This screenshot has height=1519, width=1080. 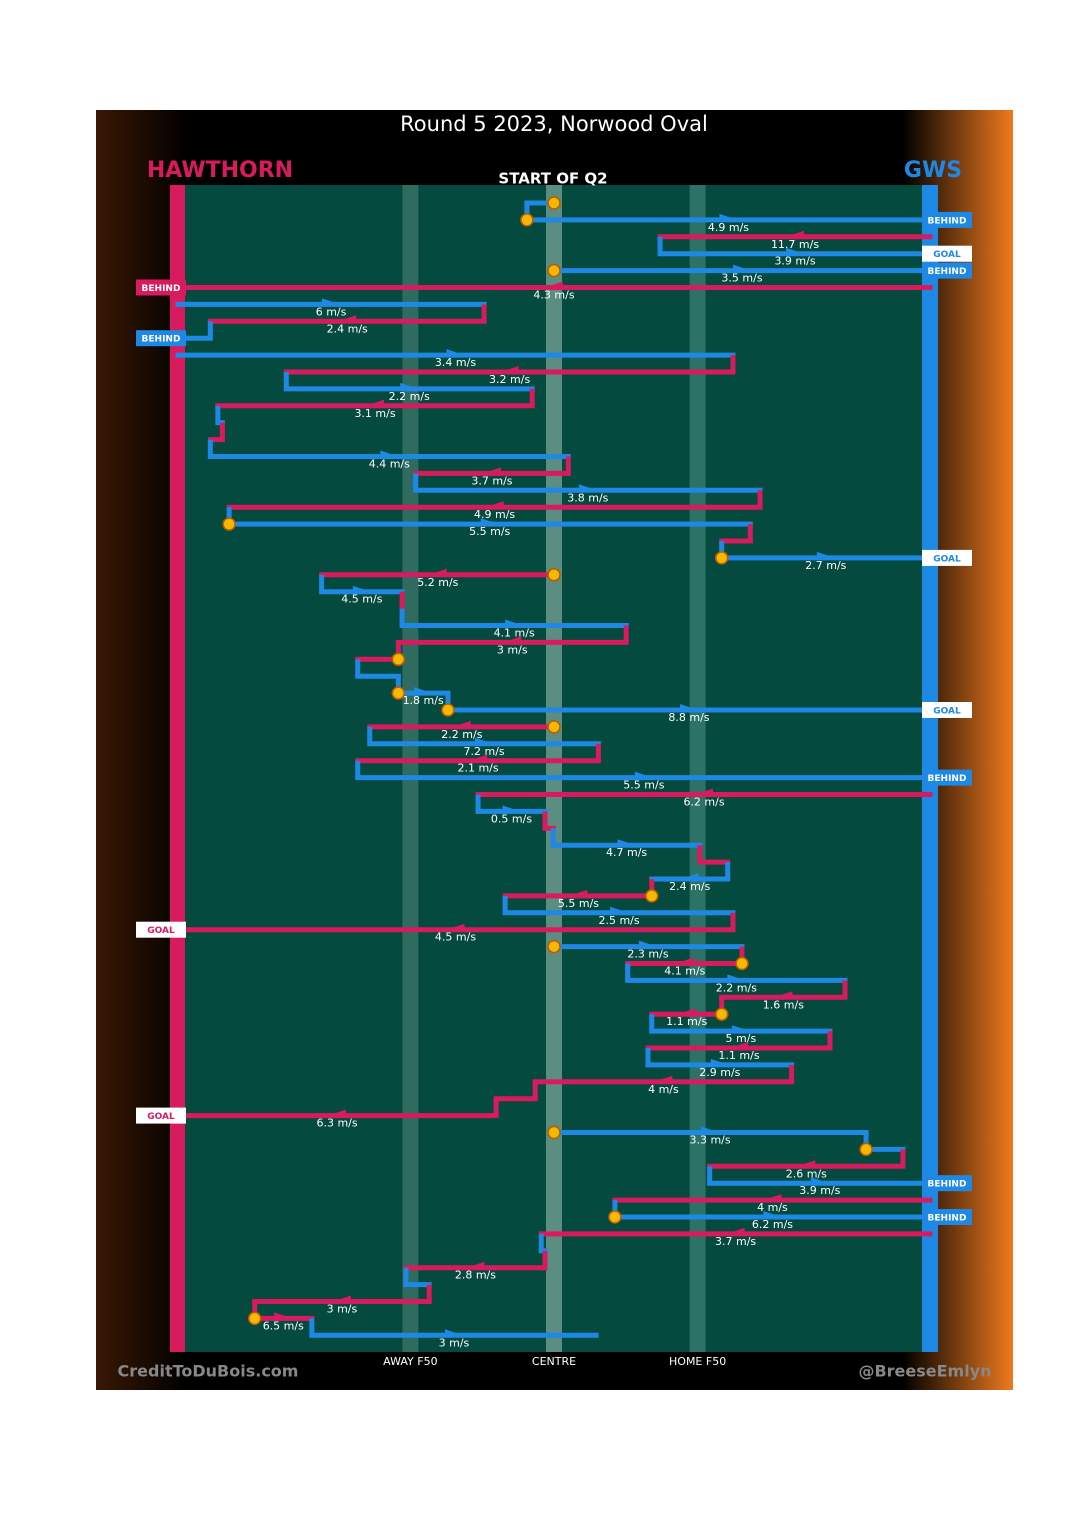 I want to click on speed-label: 3.2 m/s, so click(x=509, y=379).